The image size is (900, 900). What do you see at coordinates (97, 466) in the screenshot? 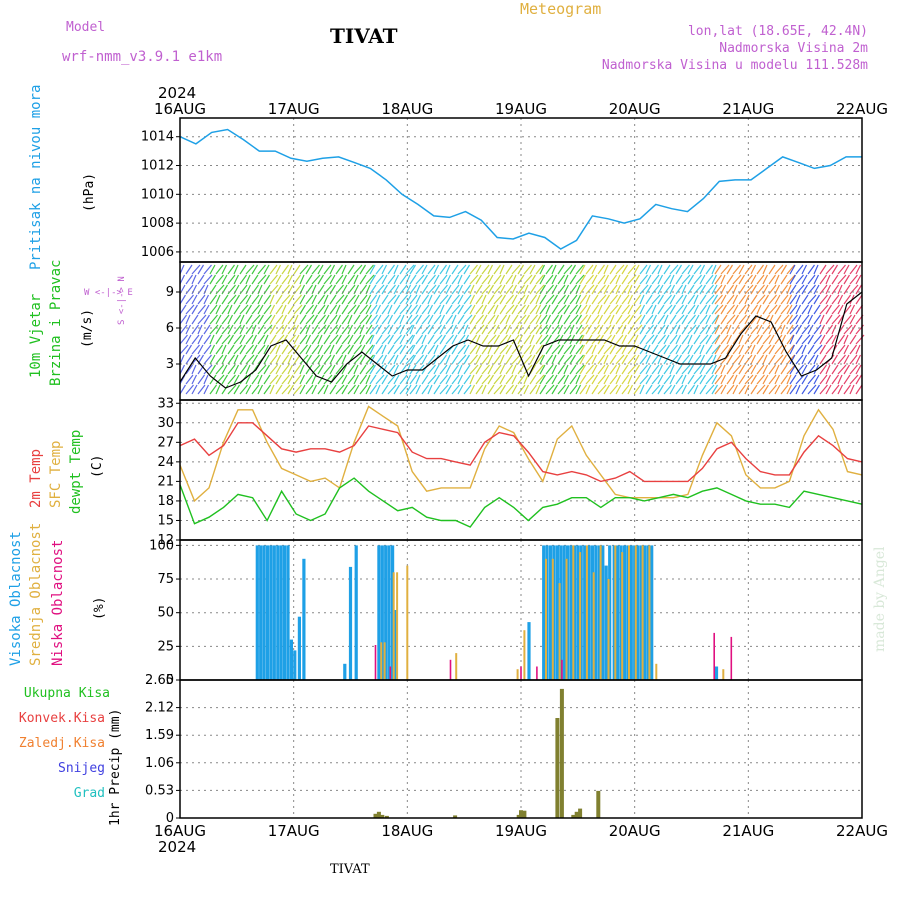
I see `temp-unit: (C)` at bounding box center [97, 466].